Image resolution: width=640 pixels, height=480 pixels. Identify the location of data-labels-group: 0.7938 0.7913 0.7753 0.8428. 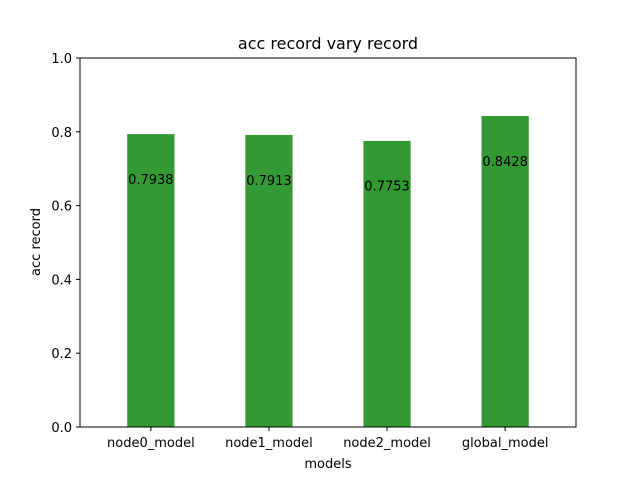
(328, 175).